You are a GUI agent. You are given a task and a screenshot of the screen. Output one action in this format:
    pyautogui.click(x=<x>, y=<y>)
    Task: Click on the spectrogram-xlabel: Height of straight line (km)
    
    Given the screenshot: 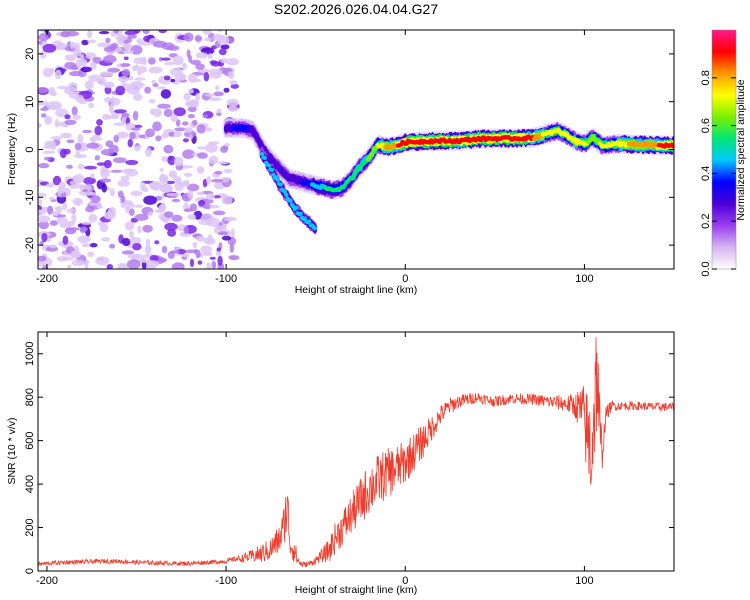 What is the action you would take?
    pyautogui.click(x=356, y=290)
    